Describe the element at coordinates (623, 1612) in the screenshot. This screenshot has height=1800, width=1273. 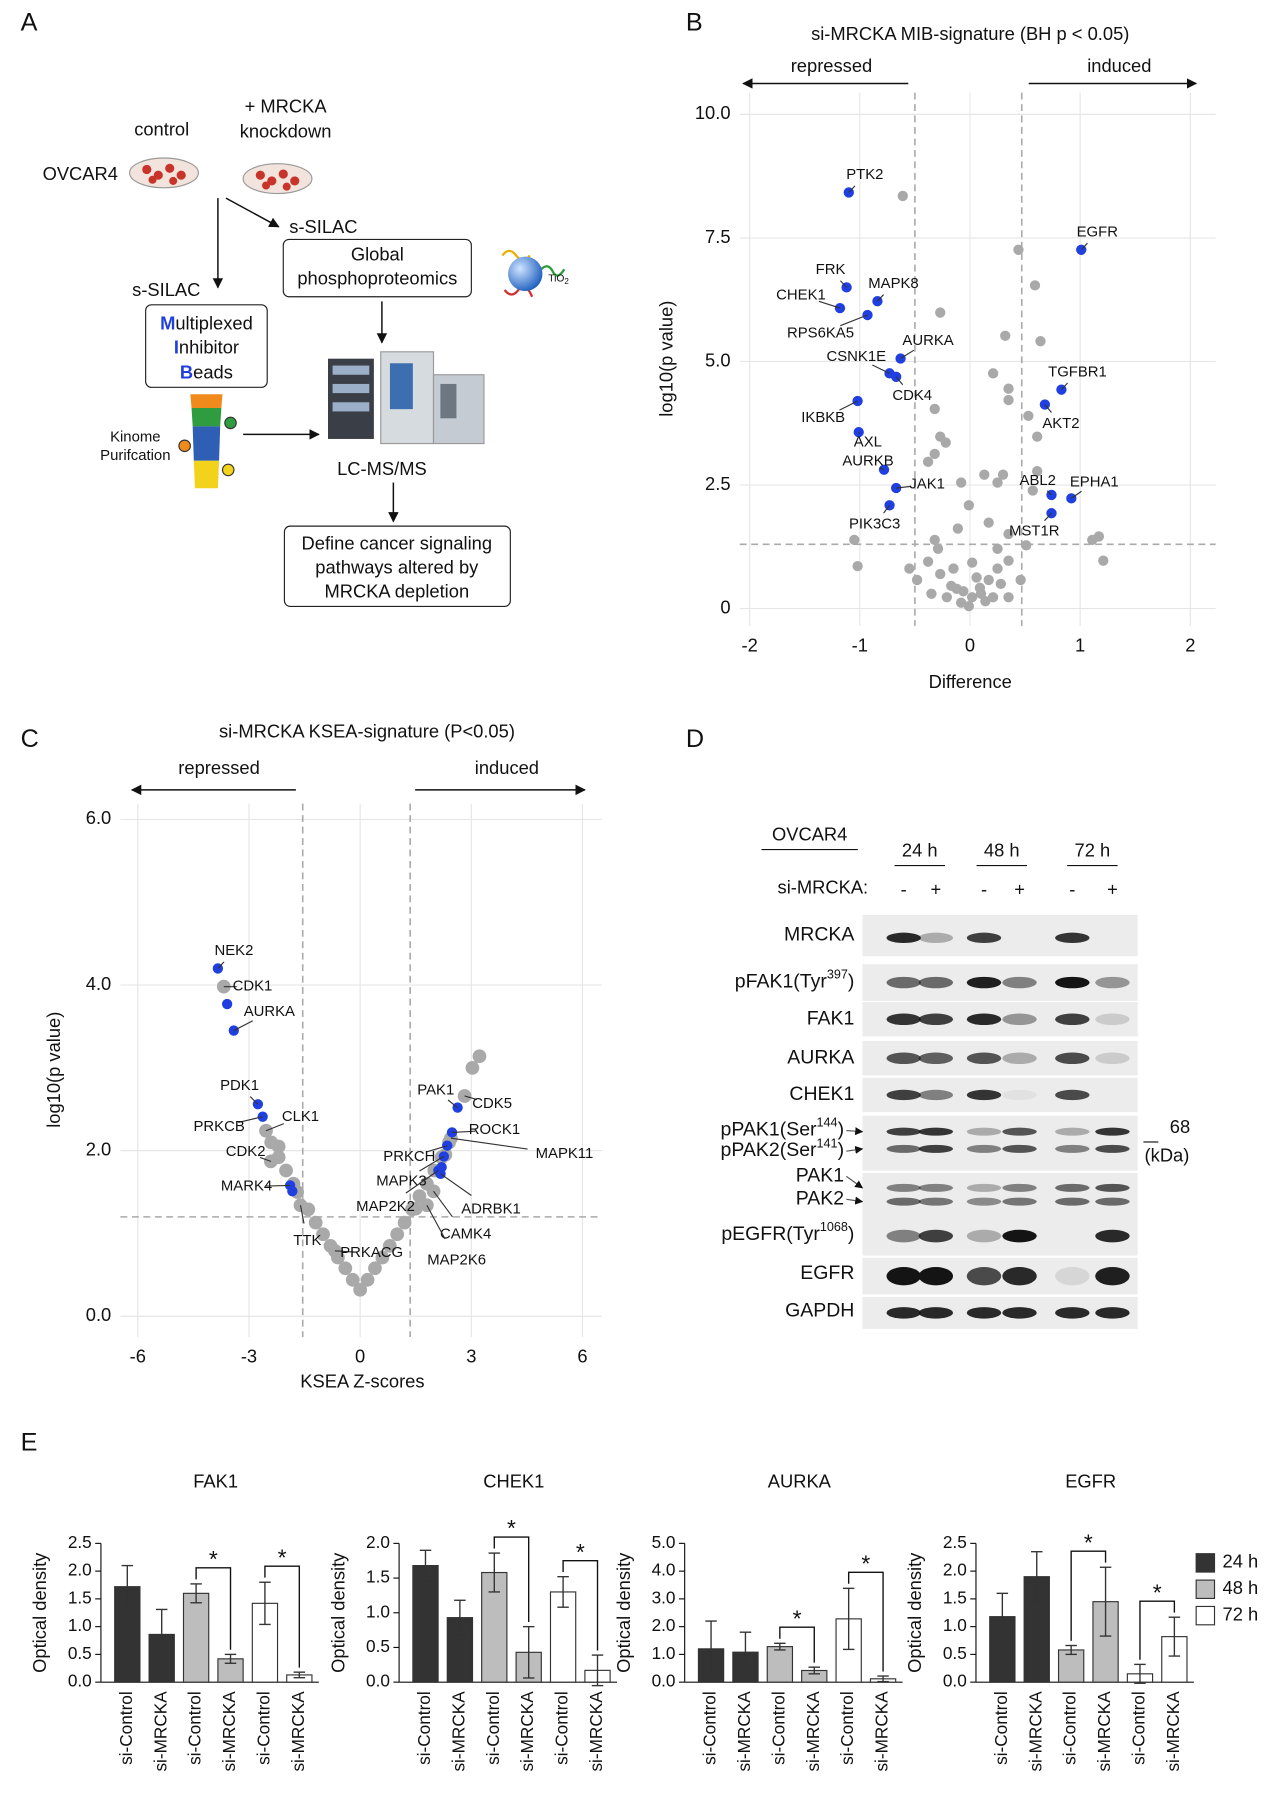
I see `y-axis-label: Optical density` at that location.